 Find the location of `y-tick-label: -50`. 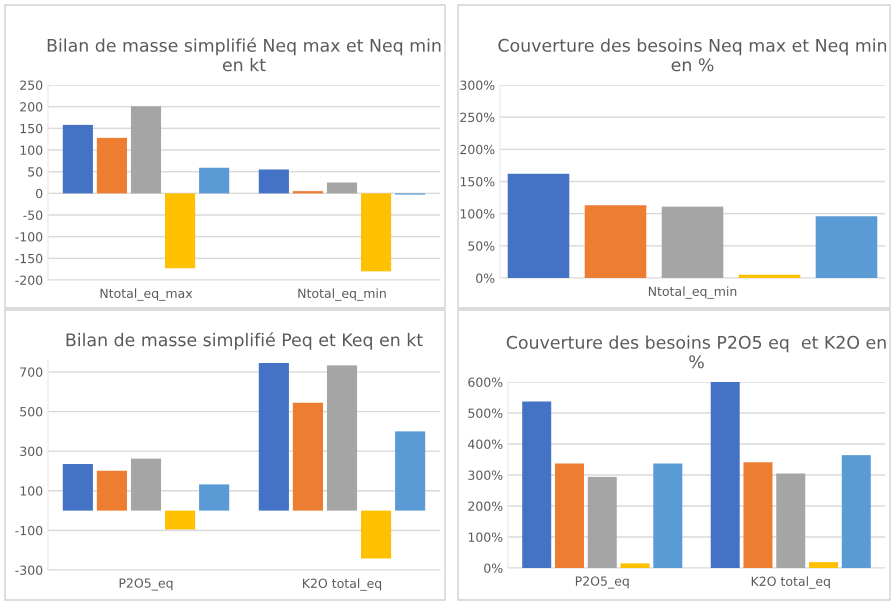

y-tick-label: -50 is located at coordinates (32, 215).